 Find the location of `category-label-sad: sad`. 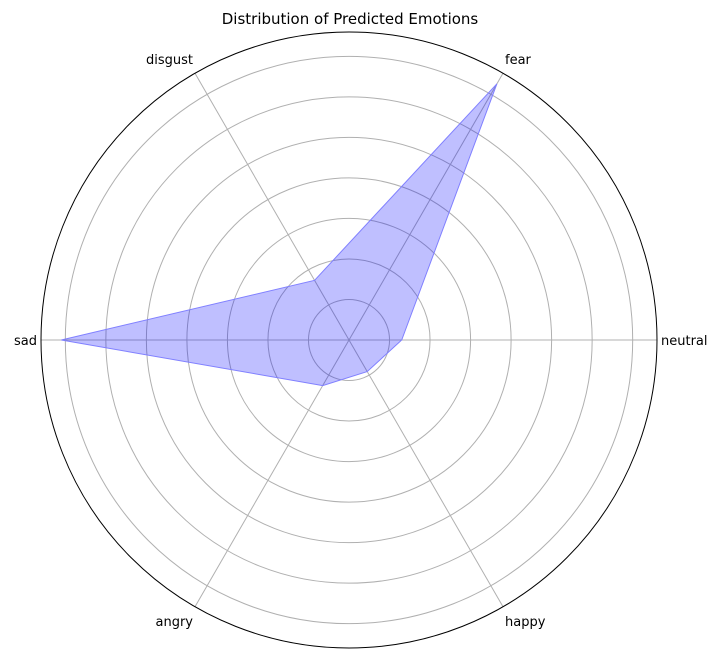

category-label-sad: sad is located at coordinates (25, 341).